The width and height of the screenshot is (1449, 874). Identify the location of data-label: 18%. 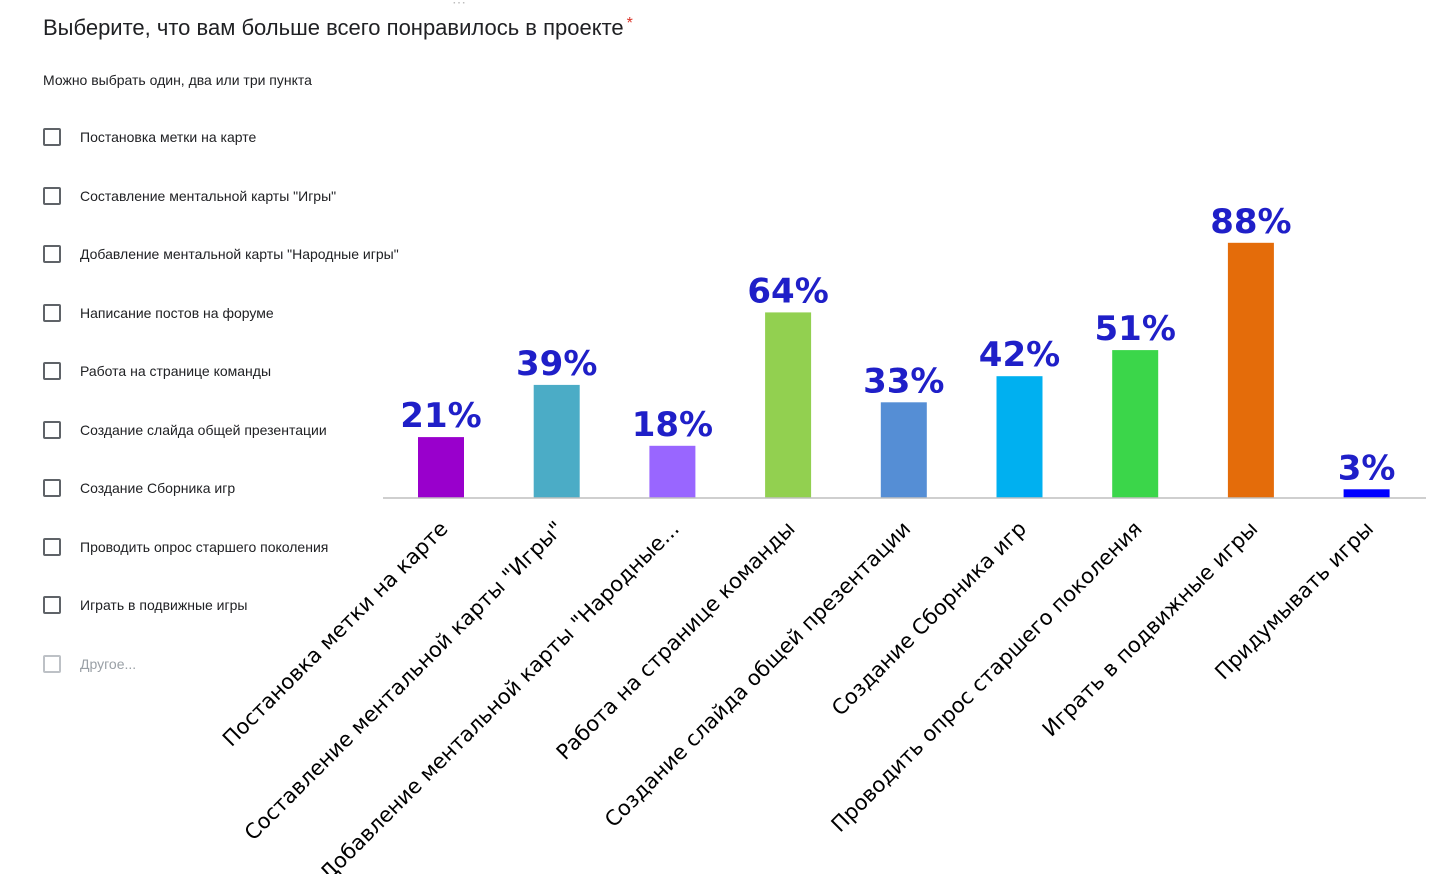
(672, 425).